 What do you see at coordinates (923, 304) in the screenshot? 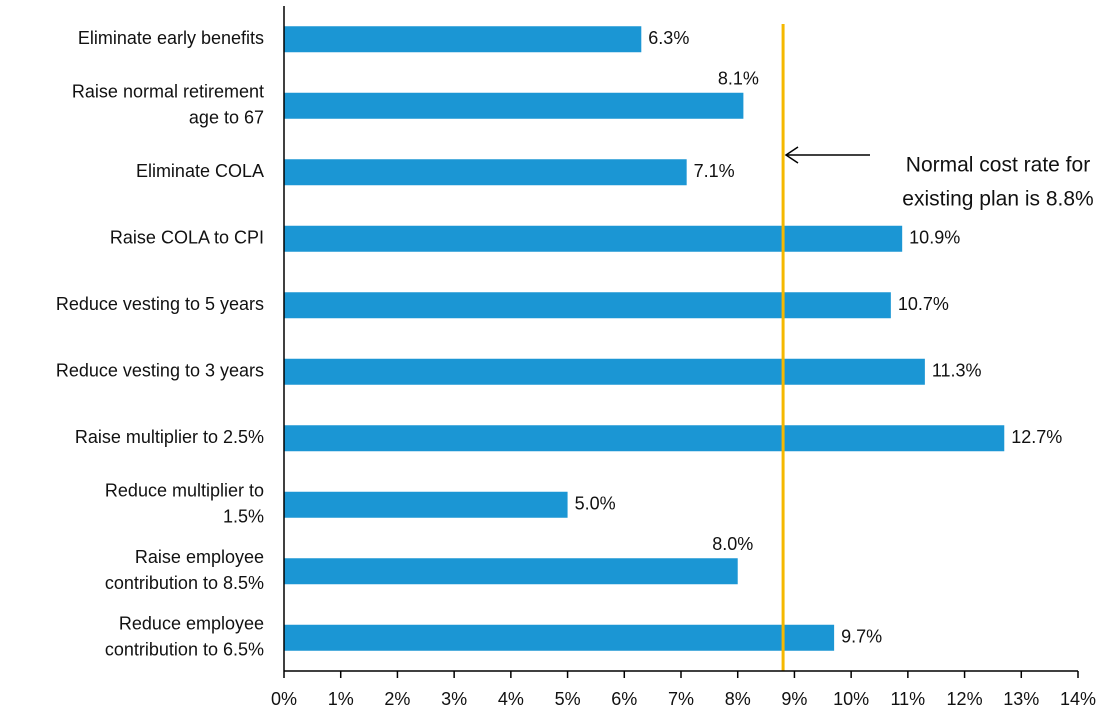
I see `value-label: 10.7%` at bounding box center [923, 304].